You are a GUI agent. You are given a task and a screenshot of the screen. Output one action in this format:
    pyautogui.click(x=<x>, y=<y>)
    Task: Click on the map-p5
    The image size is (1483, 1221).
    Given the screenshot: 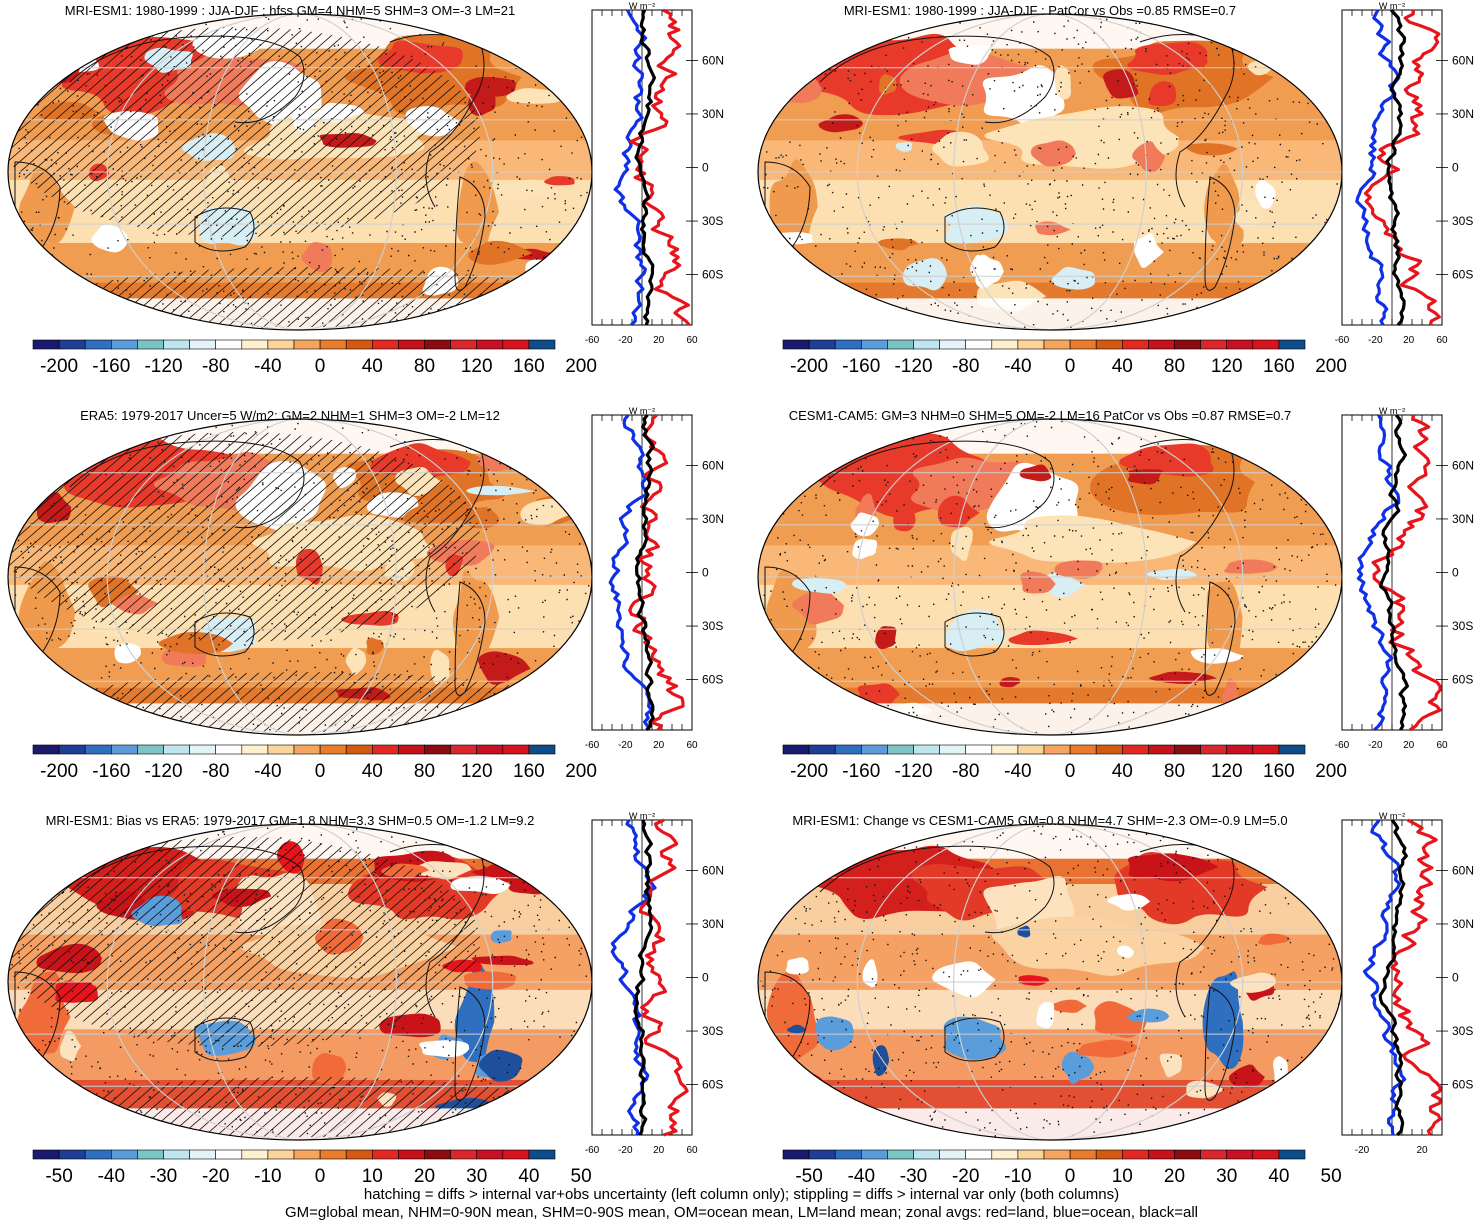 What is the action you would take?
    pyautogui.click(x=300, y=982)
    